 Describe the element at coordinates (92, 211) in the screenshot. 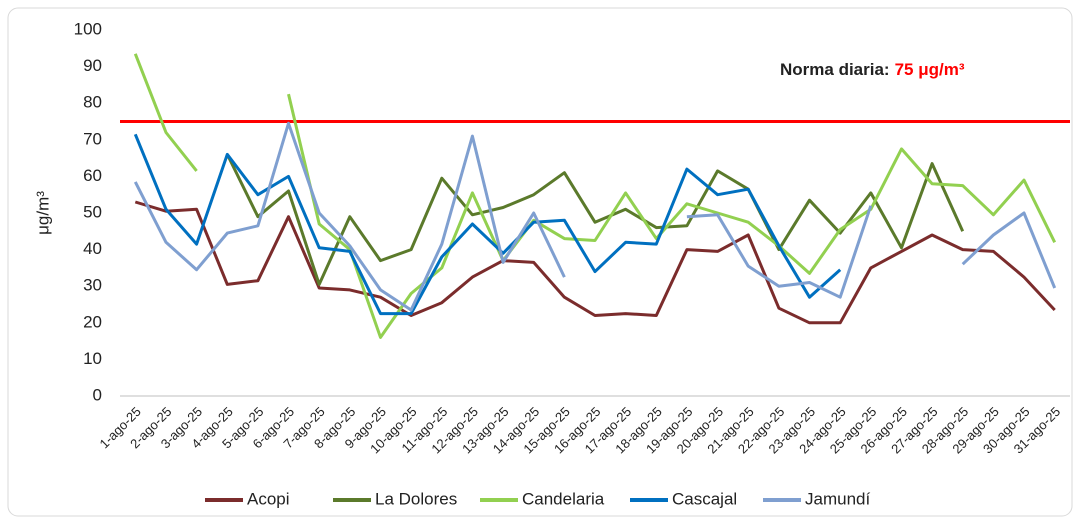

I see `y-tick-label: 50` at that location.